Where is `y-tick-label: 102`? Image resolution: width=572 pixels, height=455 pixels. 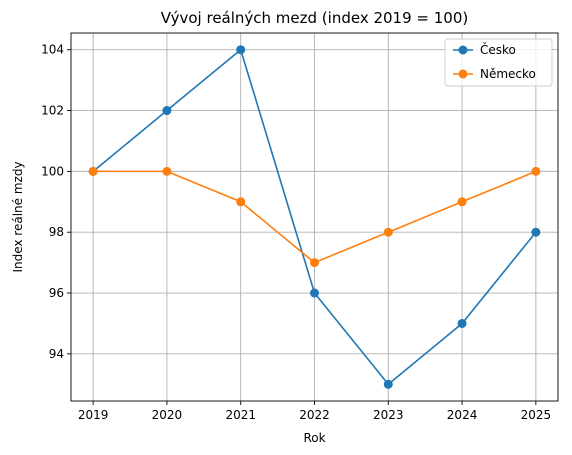
y-tick-label: 102 is located at coordinates (52, 111).